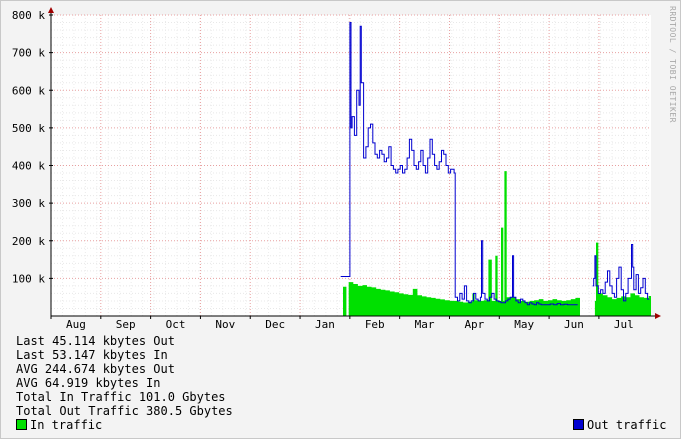 The width and height of the screenshot is (681, 439). I want to click on x-tick-label: Sep, so click(126, 324).